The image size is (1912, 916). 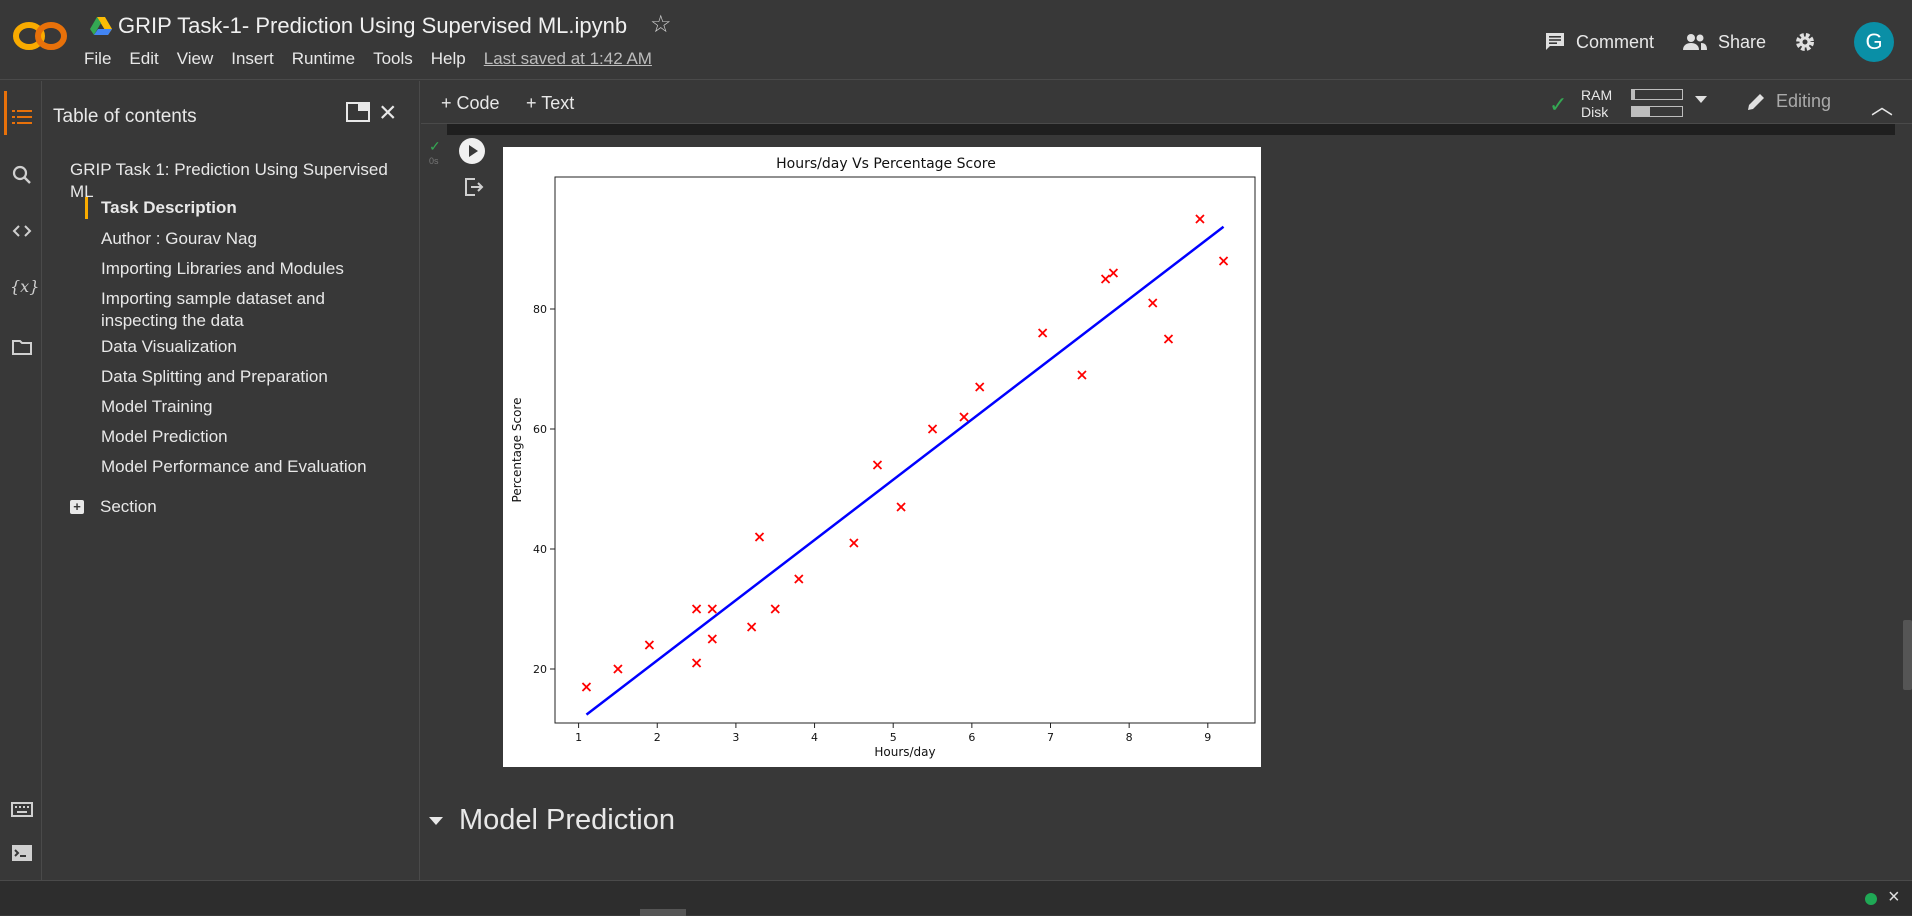 I want to click on resources-indicator: ✓ RAM Disk, so click(x=1629, y=102).